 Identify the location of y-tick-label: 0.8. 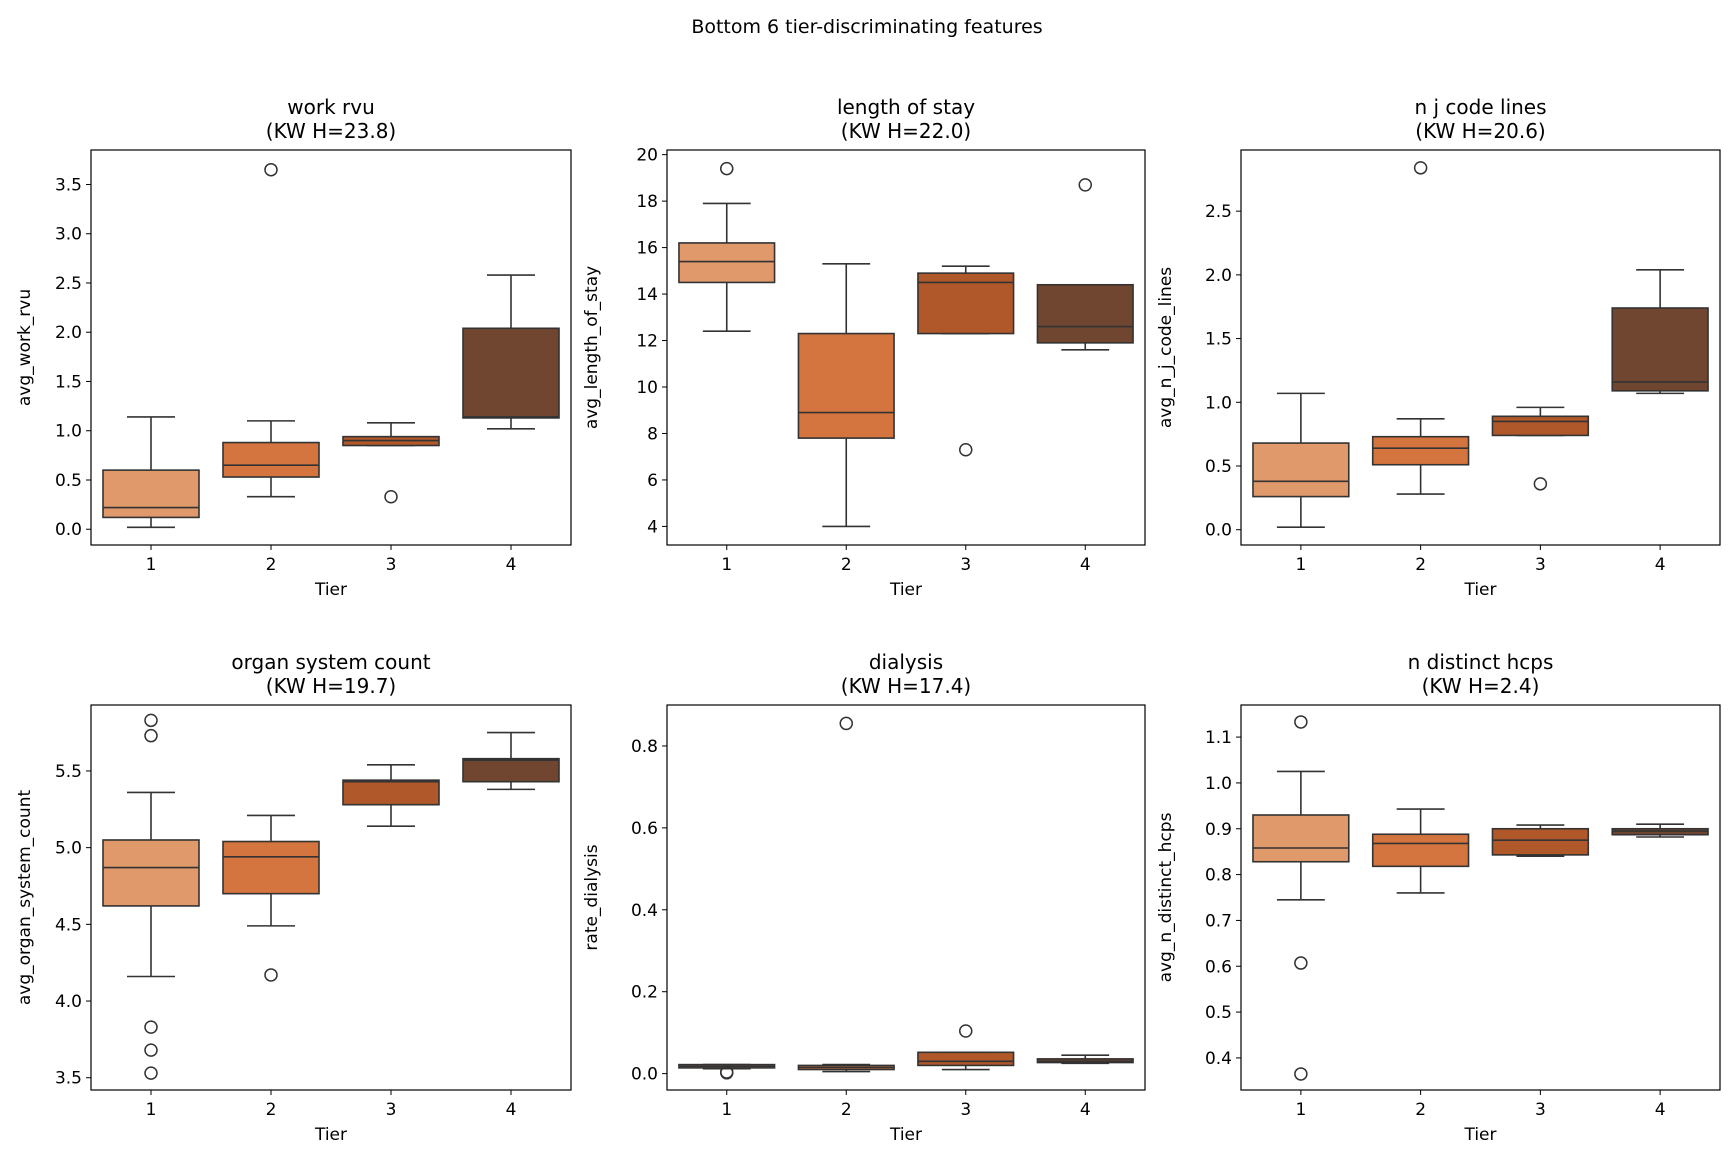
(1218, 876).